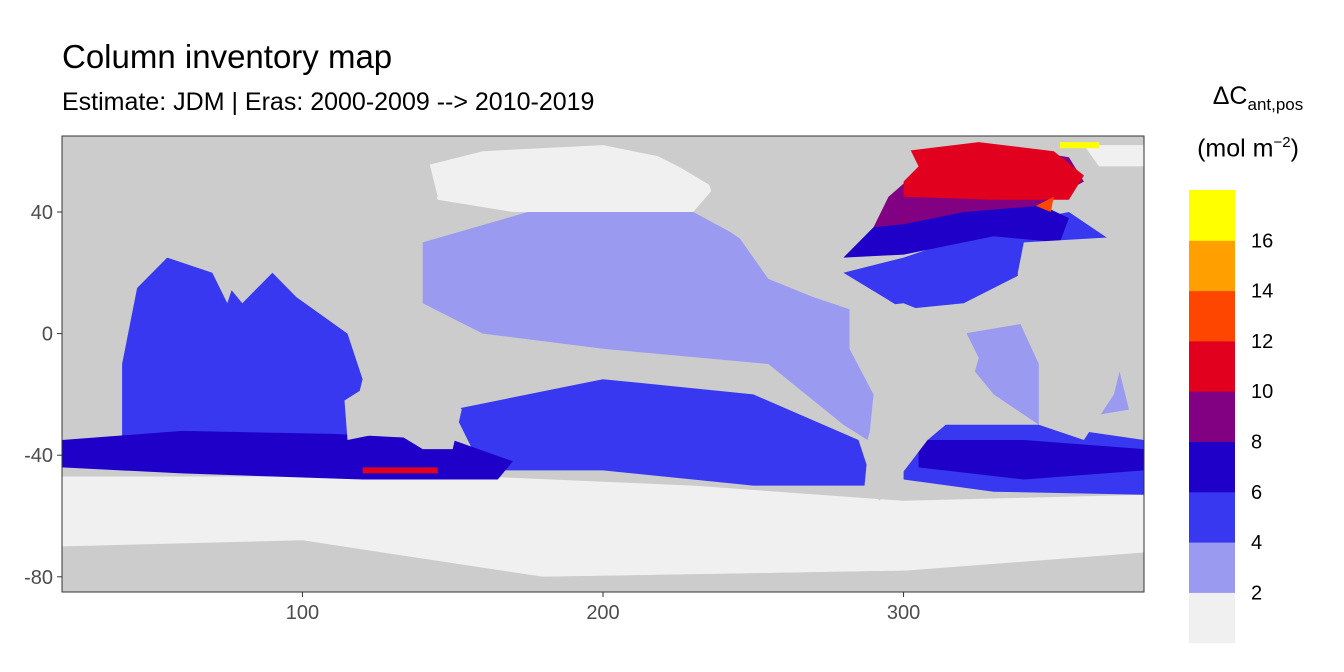 The image size is (1344, 672). Describe the element at coordinates (602, 613) in the screenshot. I see `x-tick-label: 200` at that location.